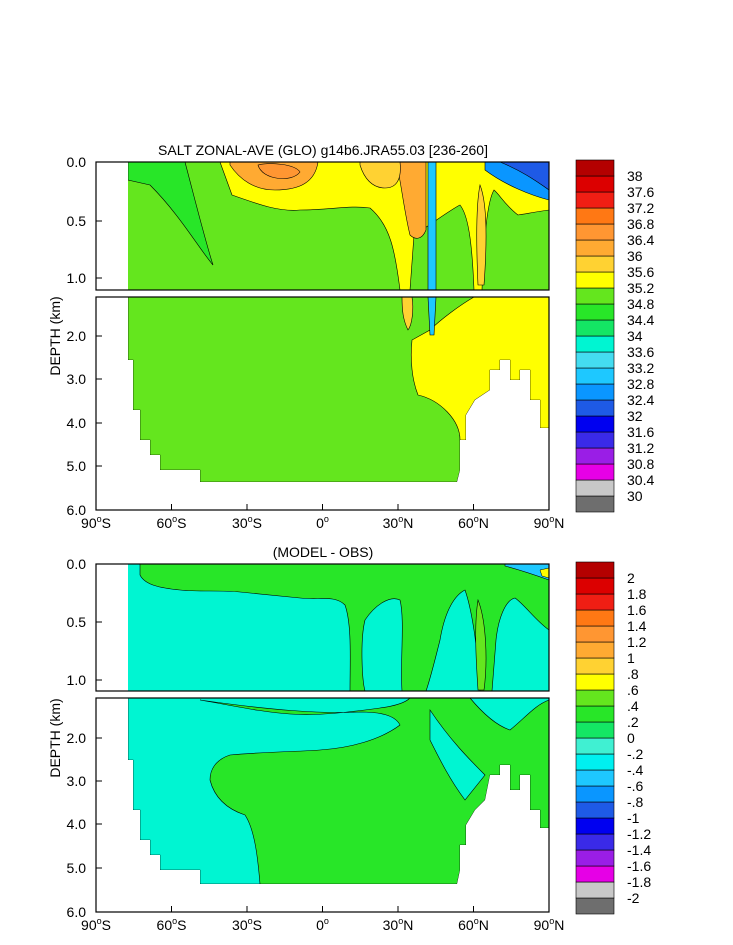 This screenshot has width=733, height=945. I want to click on anomaly-ytick-4: 4.0, so click(77, 824).